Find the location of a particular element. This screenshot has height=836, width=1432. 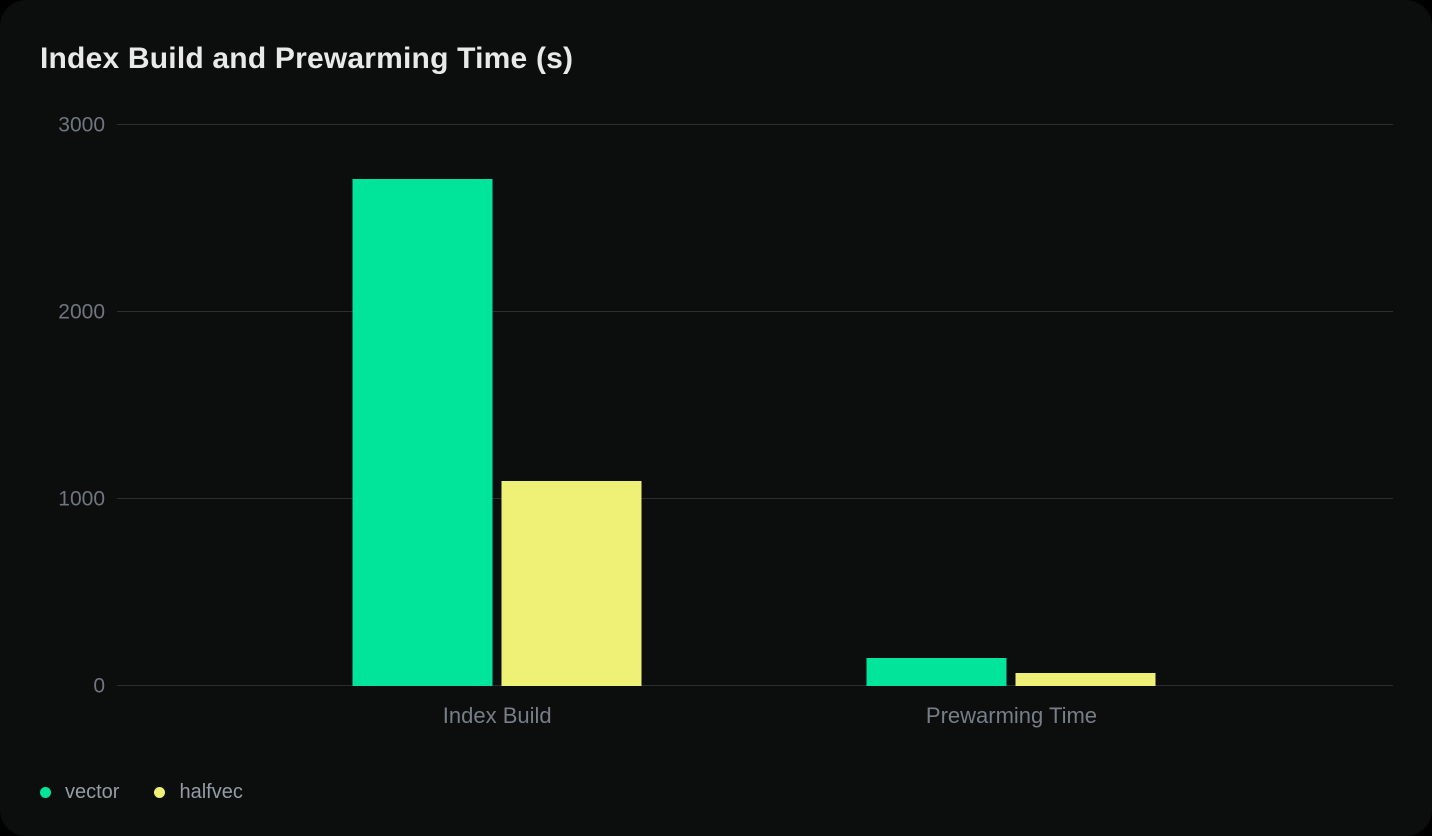

y-tick-label-2000: 2000 is located at coordinates (81, 312).